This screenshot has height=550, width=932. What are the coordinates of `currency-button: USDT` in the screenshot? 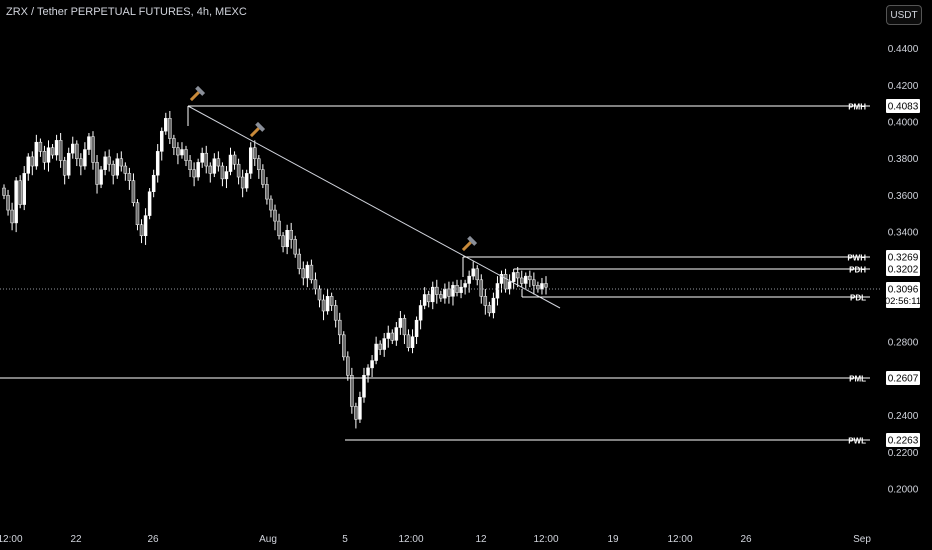 It's located at (904, 15).